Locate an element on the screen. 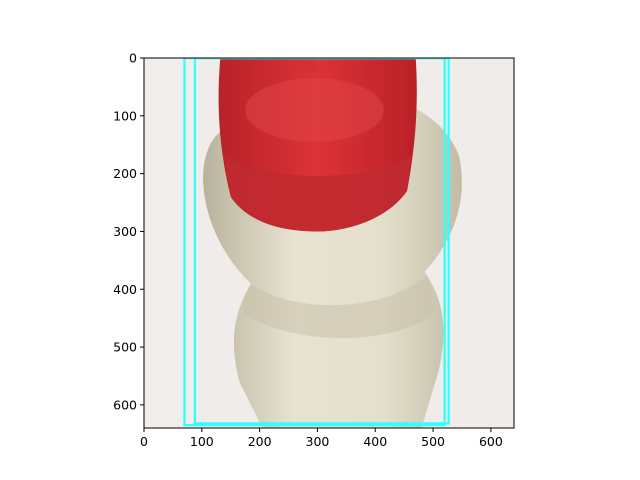  bottle-cap-highlight is located at coordinates (314, 110).